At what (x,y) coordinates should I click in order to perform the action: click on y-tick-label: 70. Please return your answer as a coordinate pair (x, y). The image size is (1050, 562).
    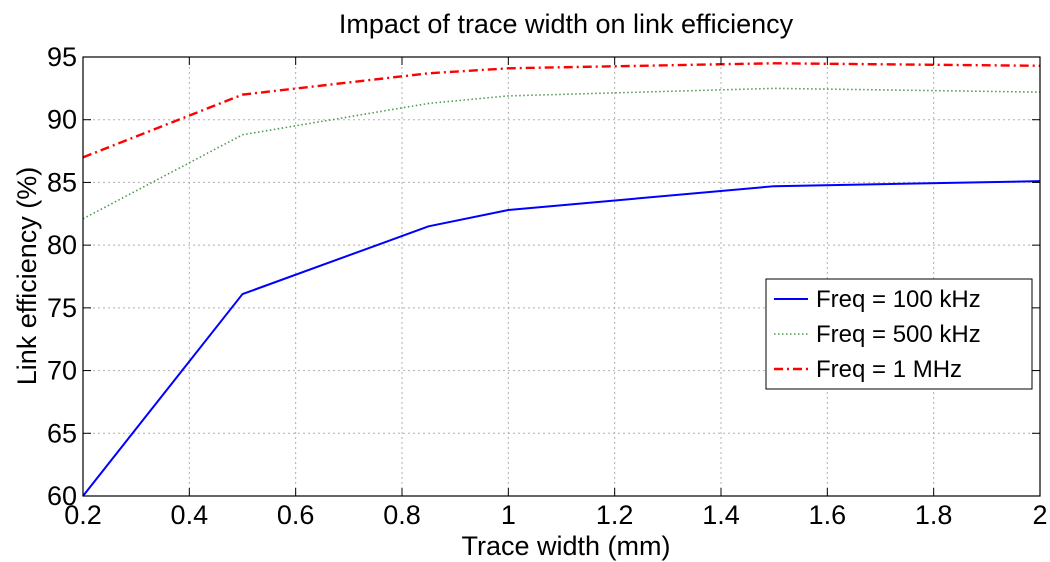
    Looking at the image, I should click on (62, 371).